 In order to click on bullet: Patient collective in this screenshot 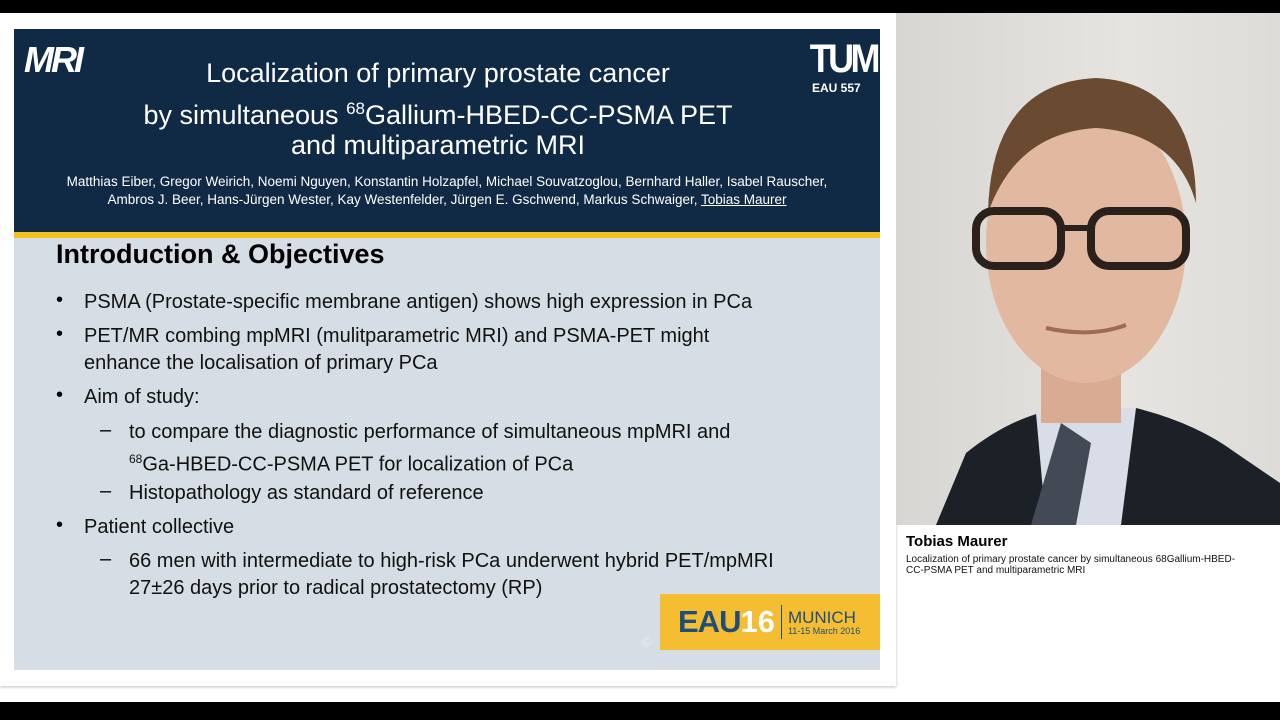, I will do `click(159, 527)`.